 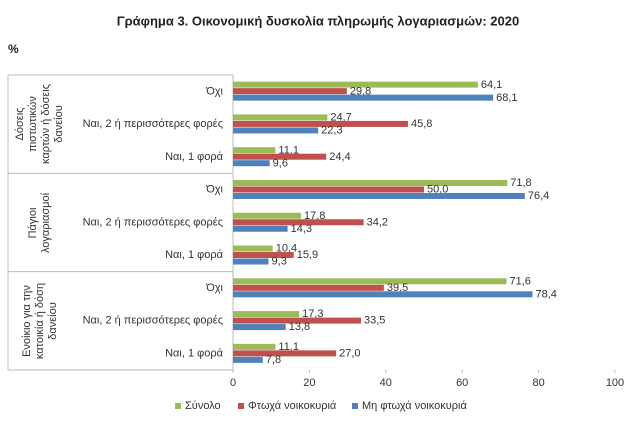 What do you see at coordinates (309, 383) in the screenshot?
I see `x-tick-label: 20` at bounding box center [309, 383].